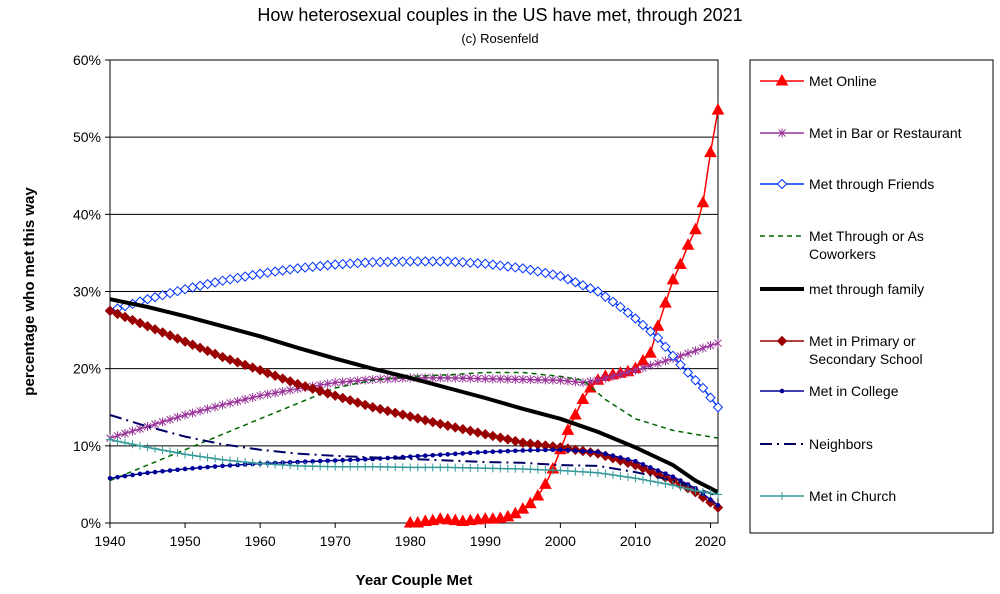  What do you see at coordinates (414, 455) in the screenshot?
I see `series-line` at bounding box center [414, 455].